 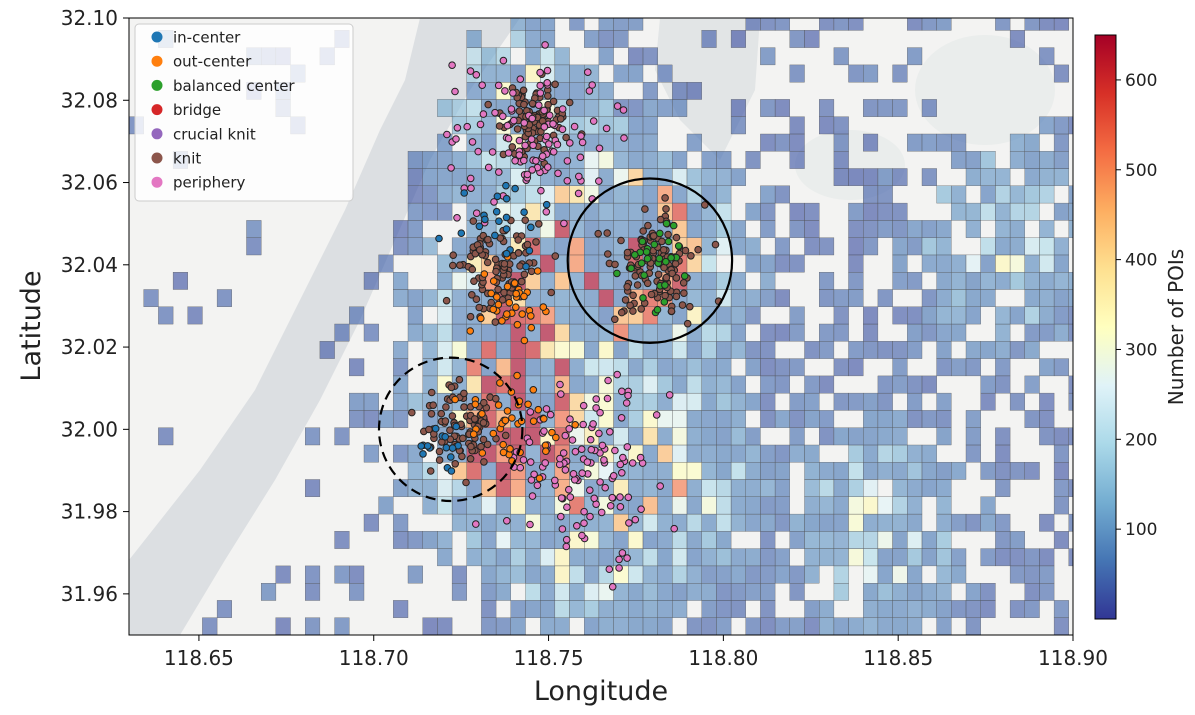 I want to click on y-tick-label: 31.98, so click(x=89, y=512).